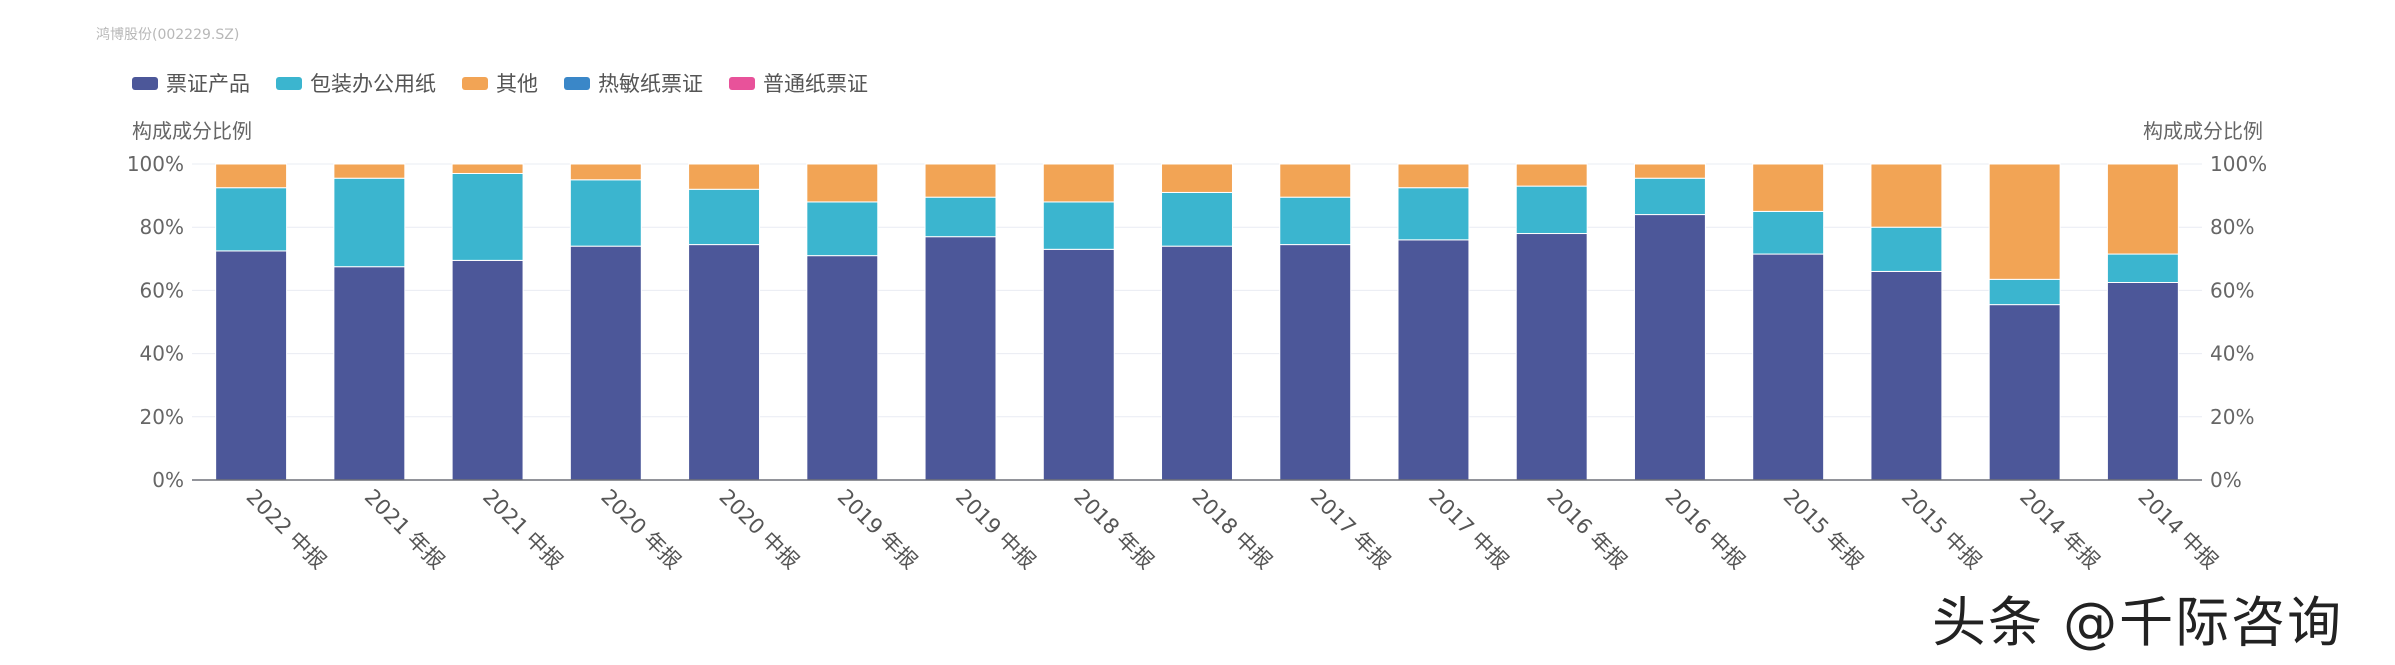  Describe the element at coordinates (373, 84) in the screenshot. I see `legend-label: 包装办公用纸` at that location.